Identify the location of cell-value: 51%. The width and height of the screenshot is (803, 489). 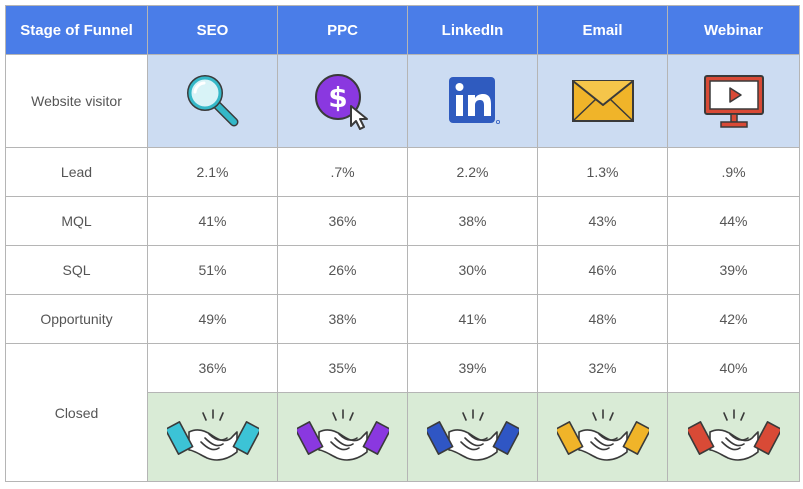
(212, 270).